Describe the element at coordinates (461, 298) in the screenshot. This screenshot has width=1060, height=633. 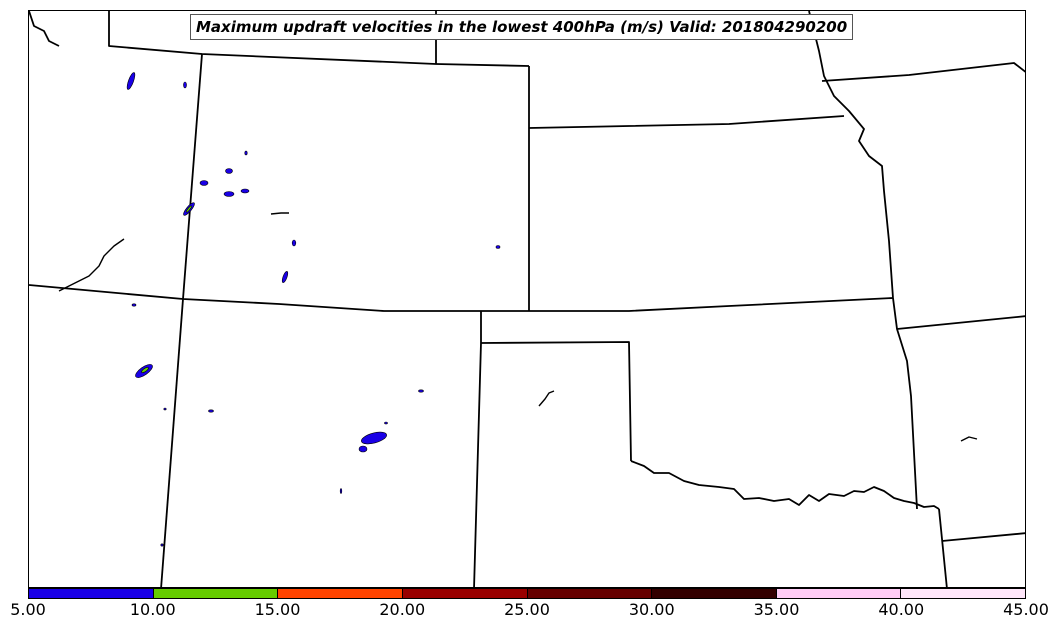
I see `state-border-colorado-north` at that location.